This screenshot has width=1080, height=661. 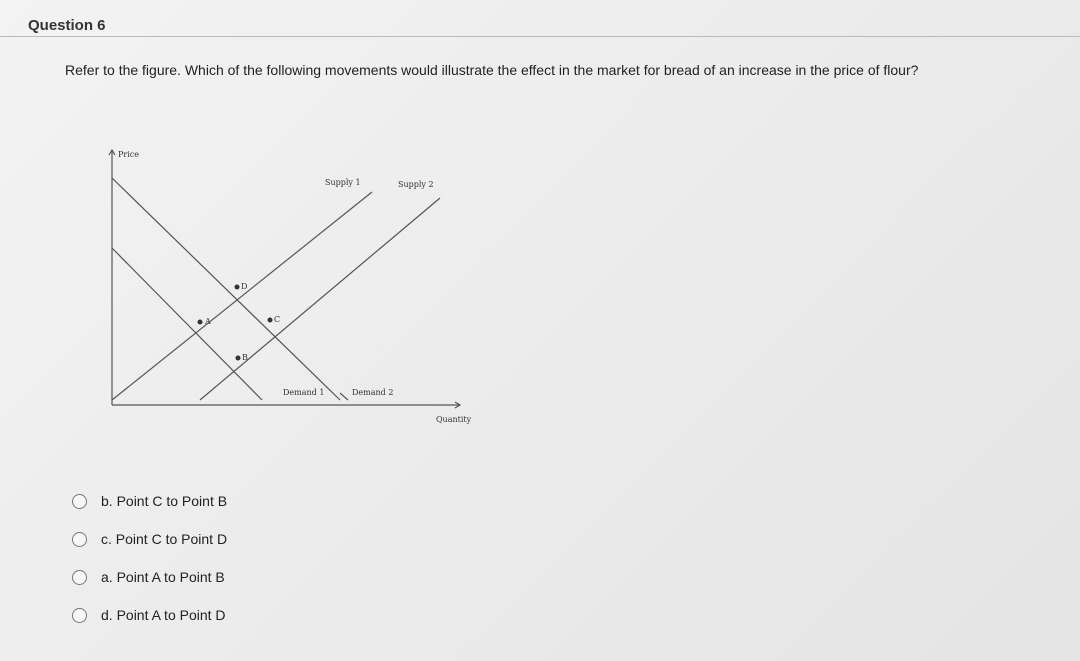 What do you see at coordinates (244, 286) in the screenshot?
I see `point-d-label: D` at bounding box center [244, 286].